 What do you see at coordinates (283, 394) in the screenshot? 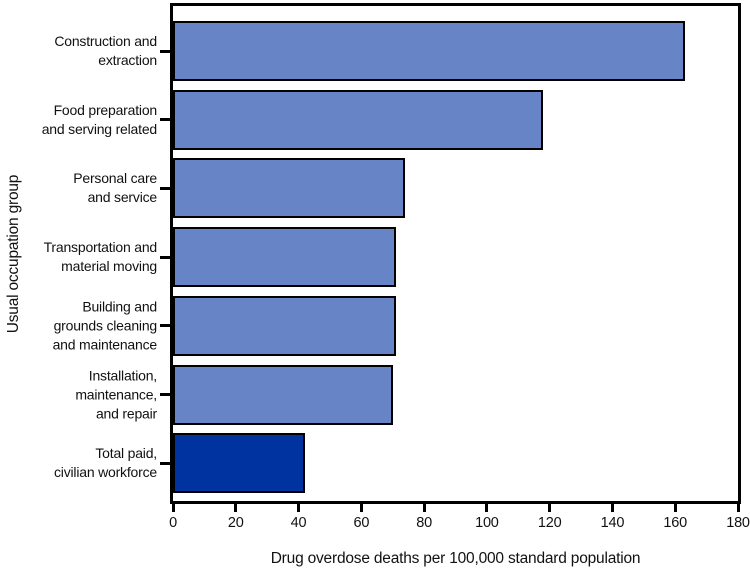
I see `bar-installation-maintenance-and-repair` at bounding box center [283, 394].